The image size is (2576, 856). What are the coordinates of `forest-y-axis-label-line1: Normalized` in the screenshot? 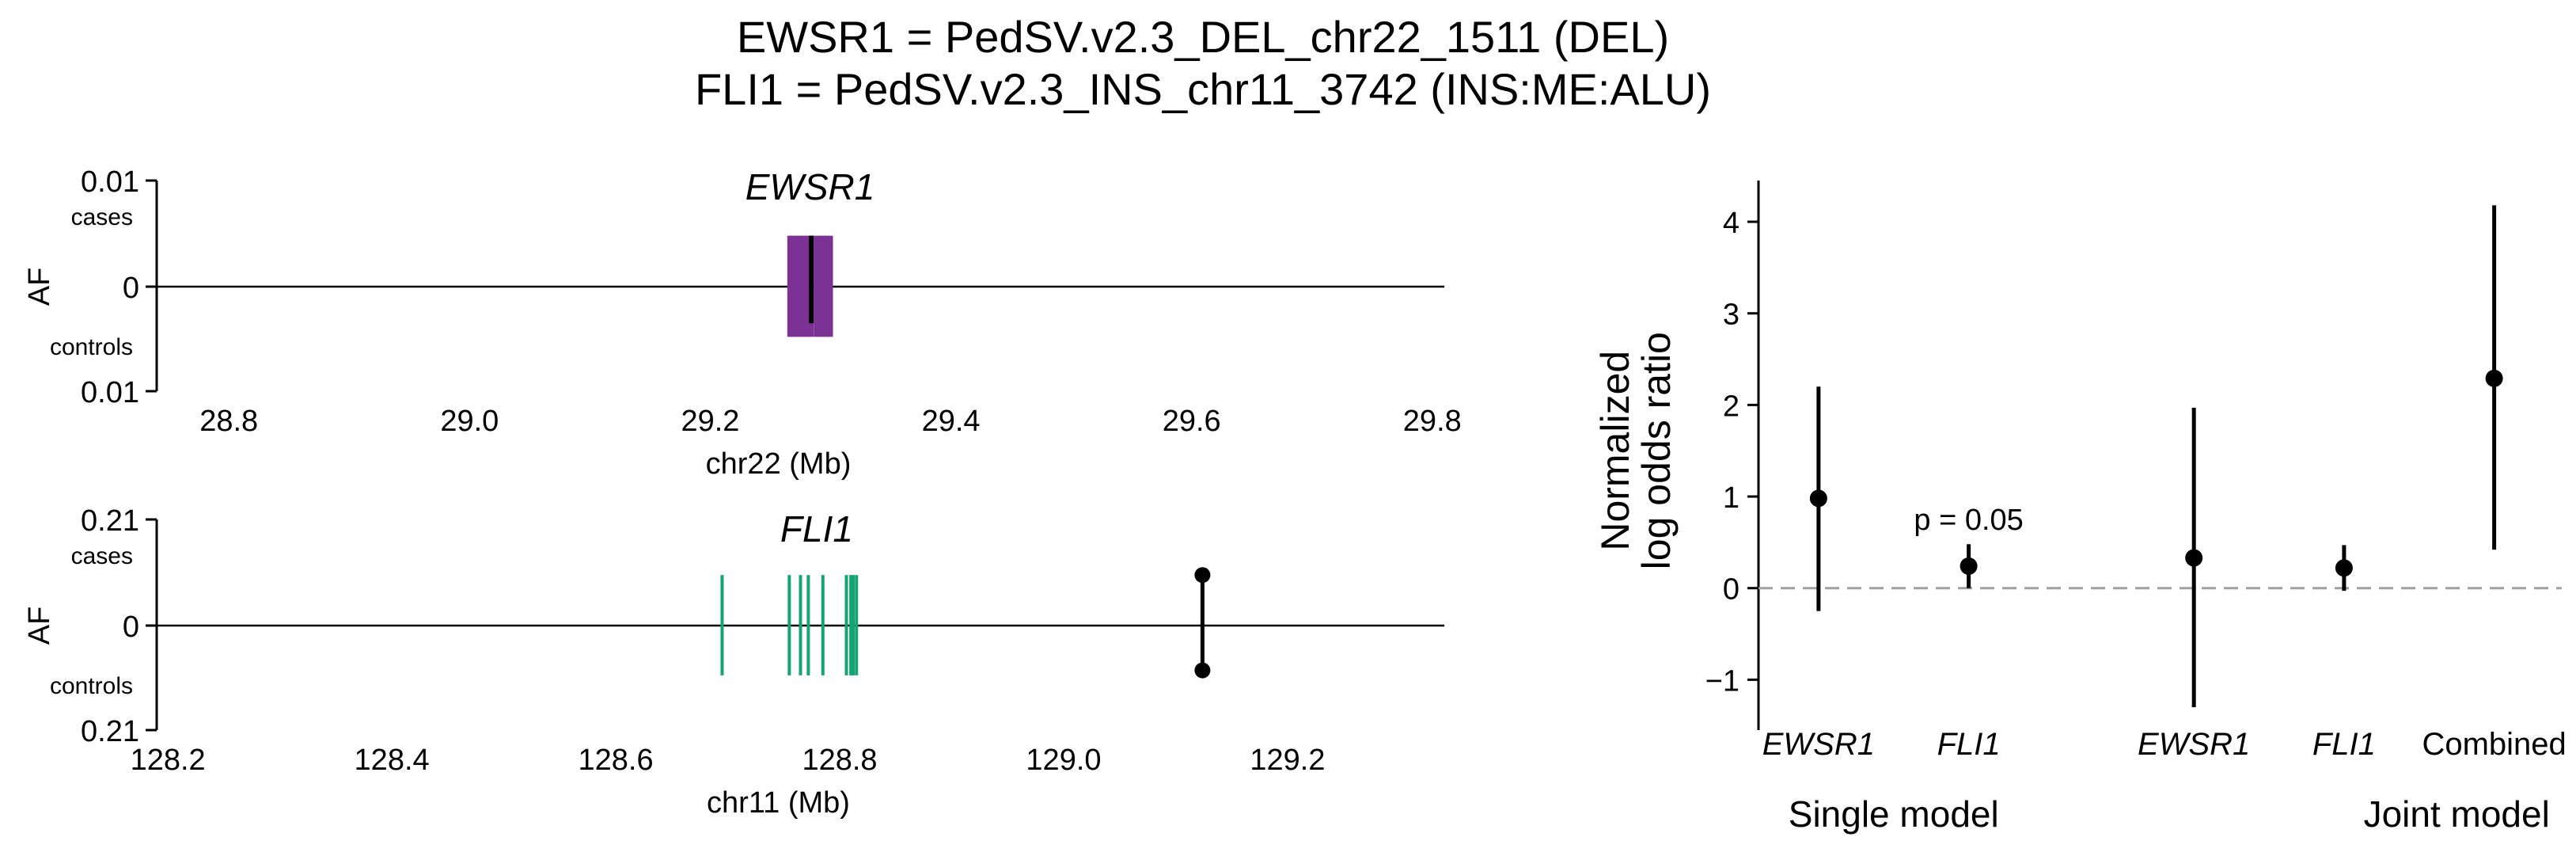 It's located at (1615, 451).